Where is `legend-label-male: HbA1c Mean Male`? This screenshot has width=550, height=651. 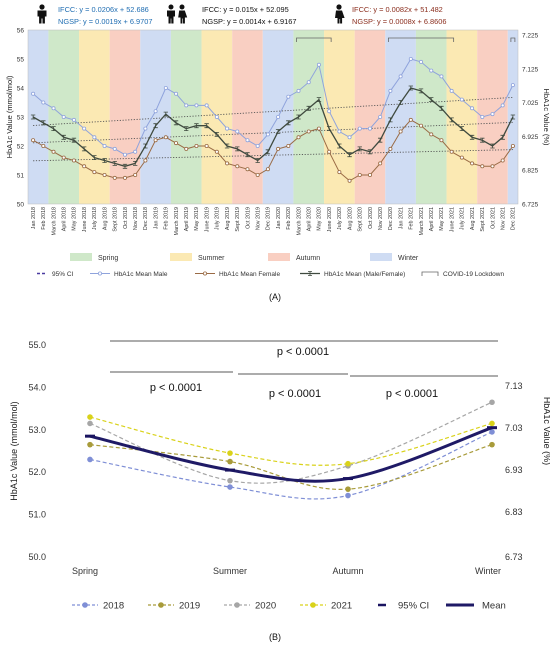 legend-label-male: HbA1c Mean Male is located at coordinates (141, 274).